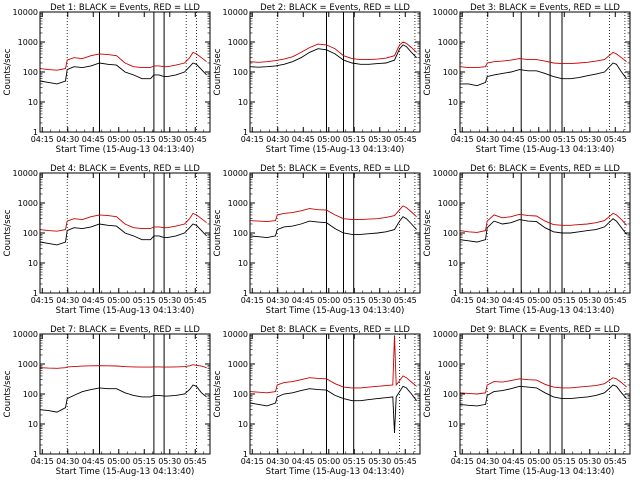 The height and width of the screenshot is (480, 640). What do you see at coordinates (545, 330) in the screenshot?
I see `panel-title: Det 9: BLACK = Events, RED = LLD` at bounding box center [545, 330].